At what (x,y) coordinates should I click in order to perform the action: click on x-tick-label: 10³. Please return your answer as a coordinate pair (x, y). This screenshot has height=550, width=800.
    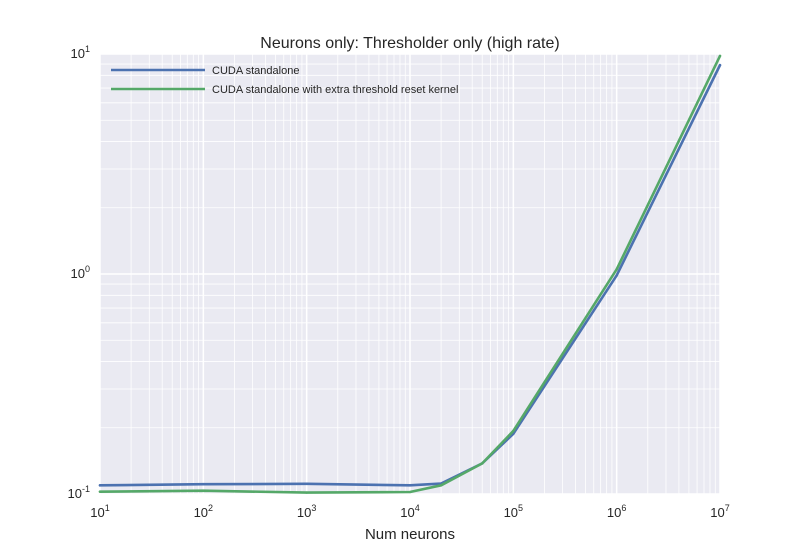
    Looking at the image, I should click on (306, 511).